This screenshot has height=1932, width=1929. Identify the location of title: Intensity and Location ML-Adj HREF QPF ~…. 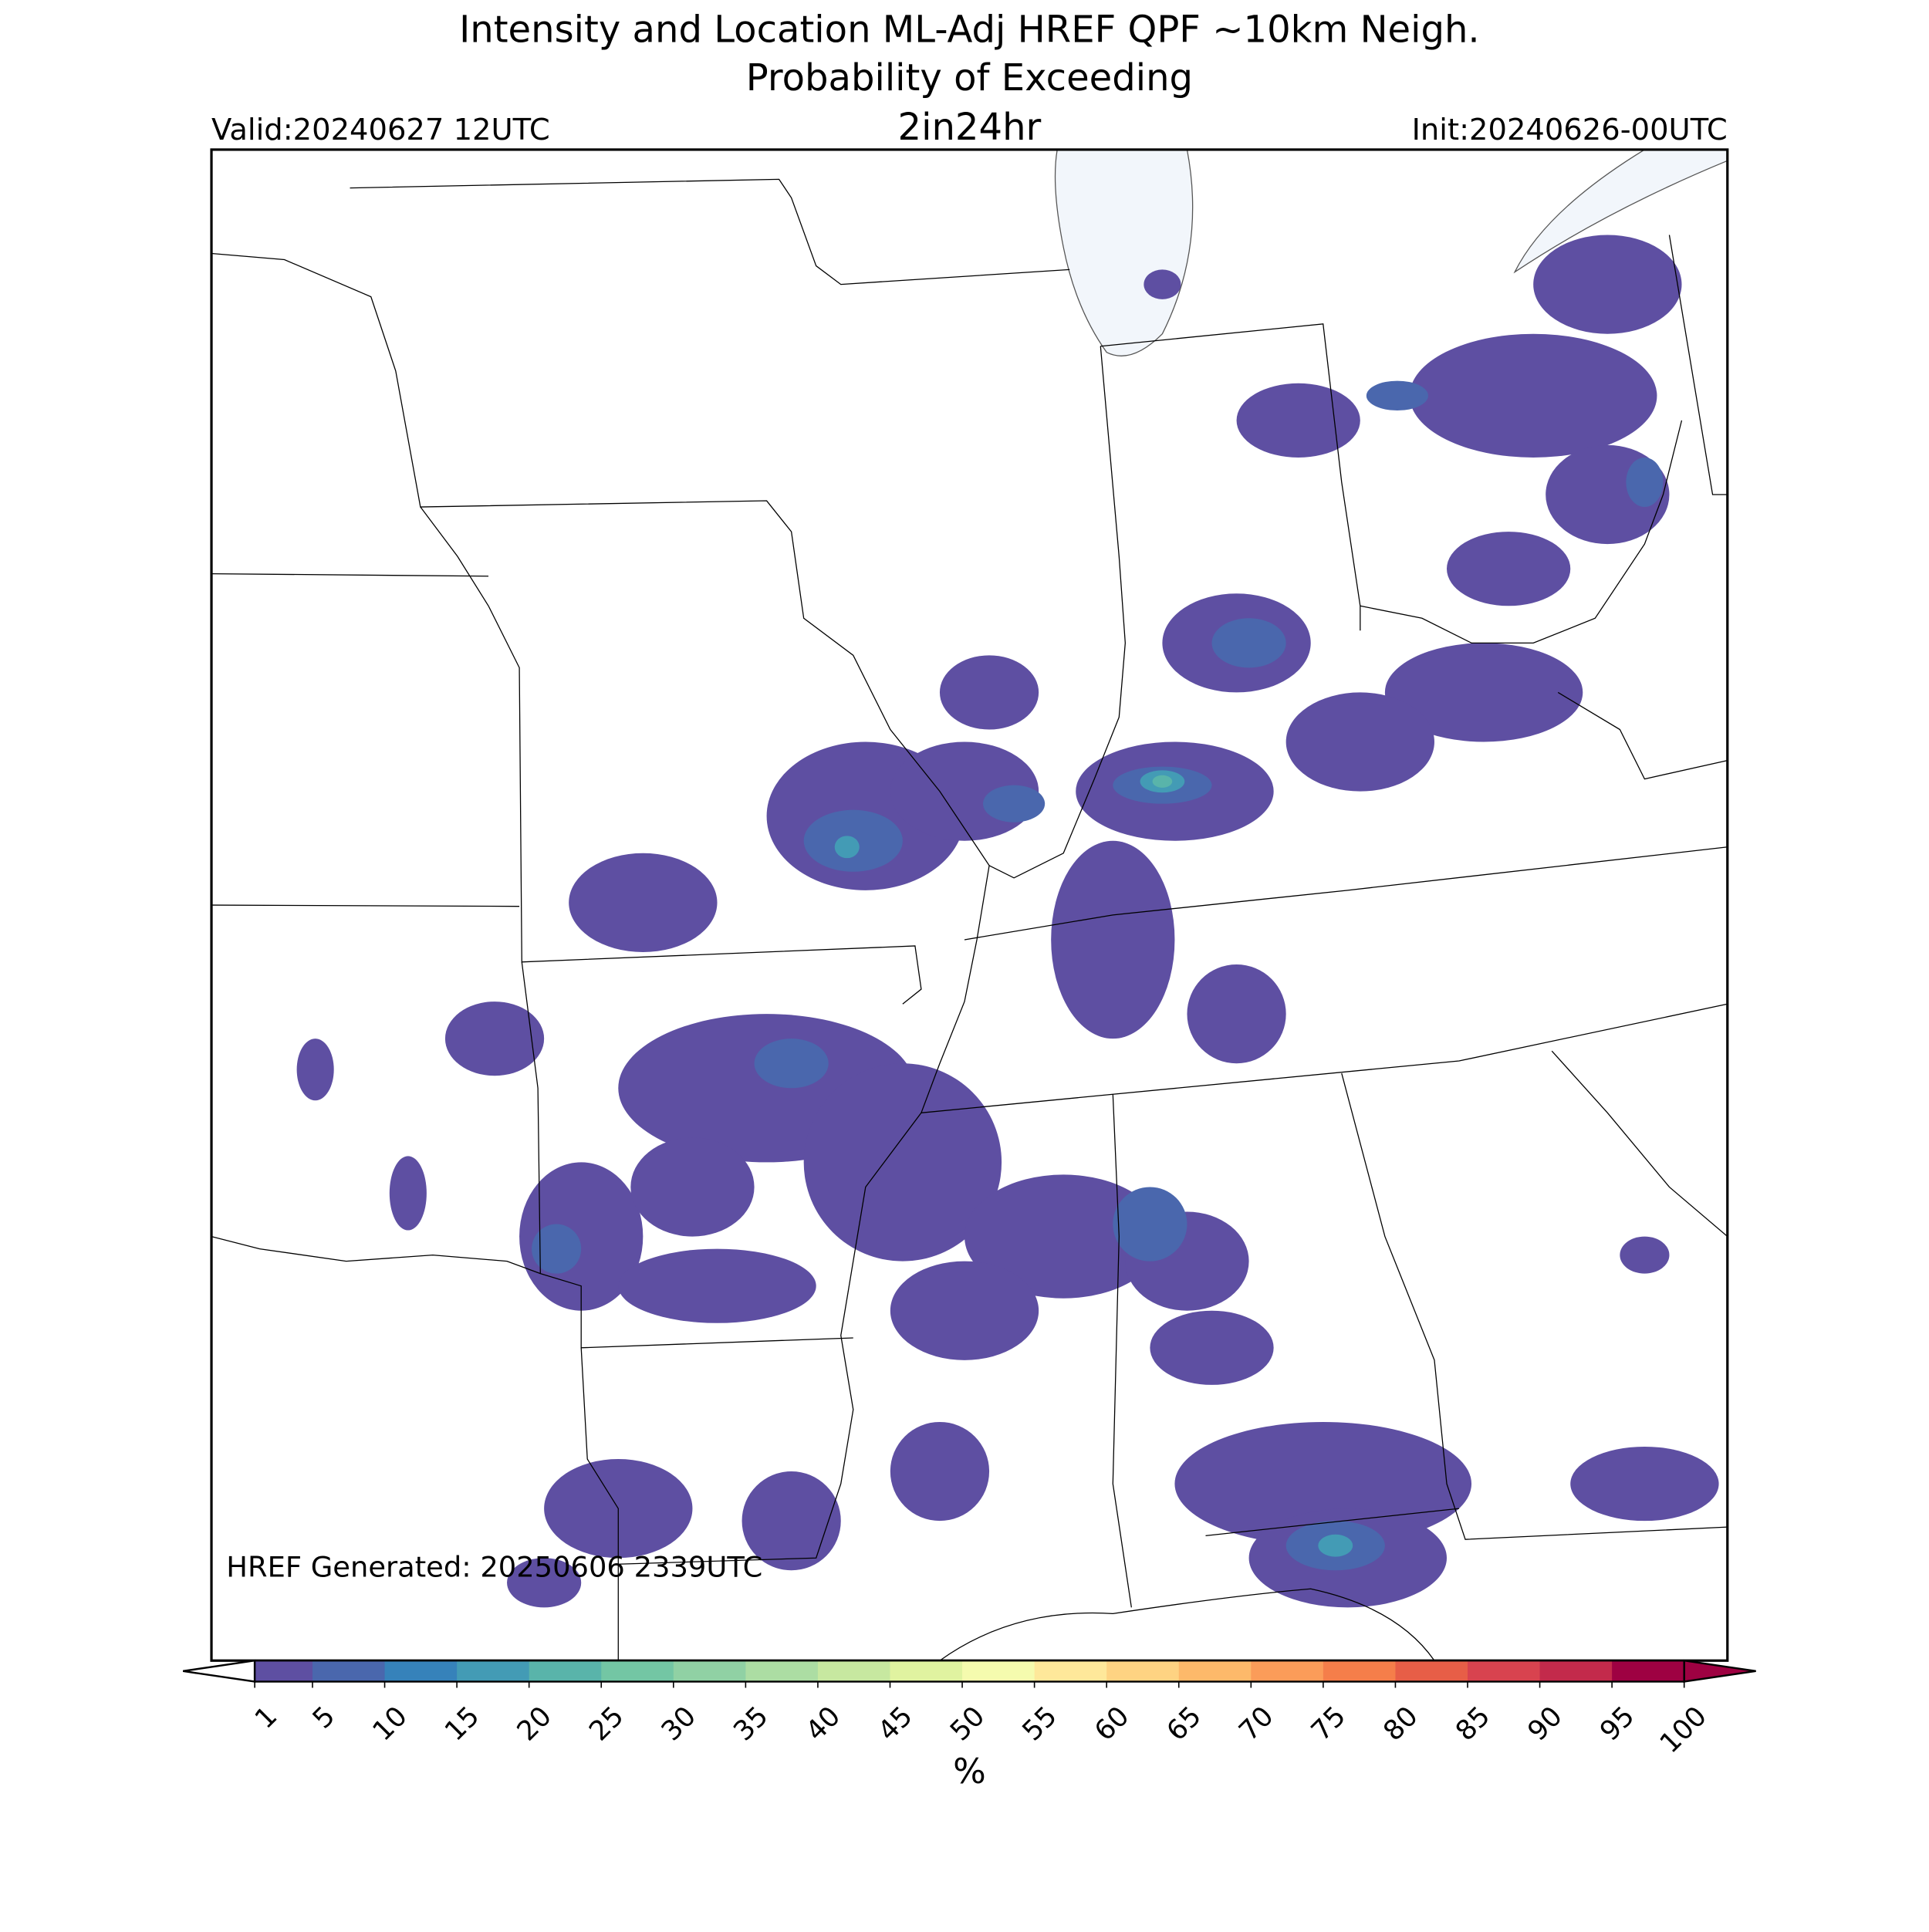
(969, 30).